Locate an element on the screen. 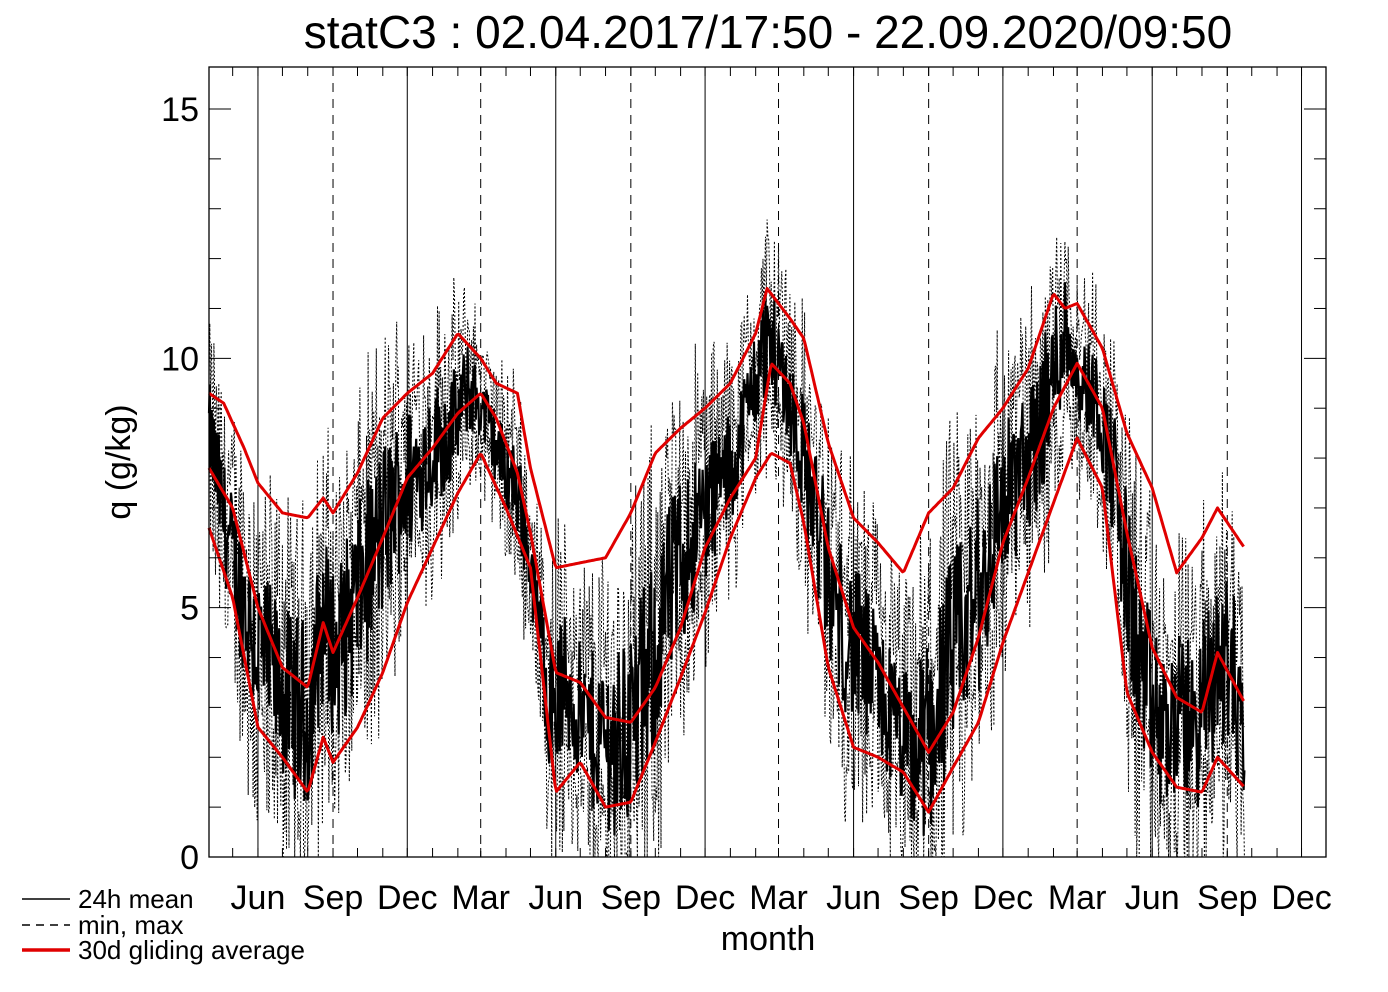 The image size is (1388, 992). legend-label: min, max is located at coordinates (130, 925).